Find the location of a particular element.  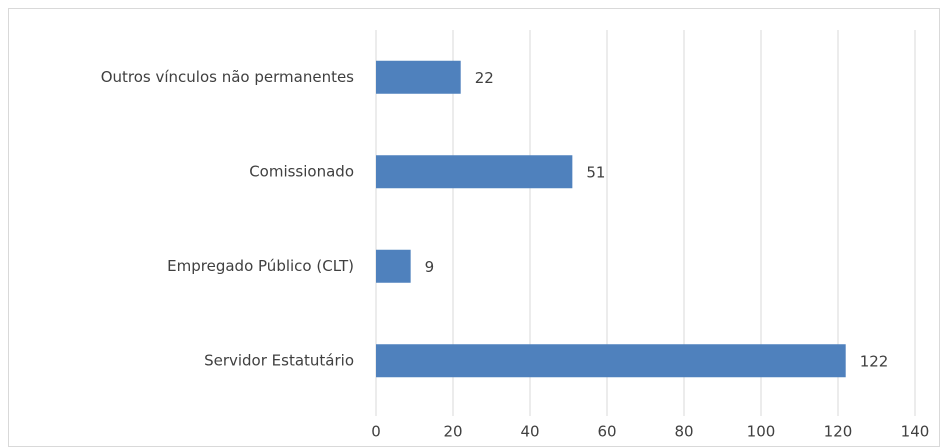

x-tick-label: 0 is located at coordinates (376, 432).